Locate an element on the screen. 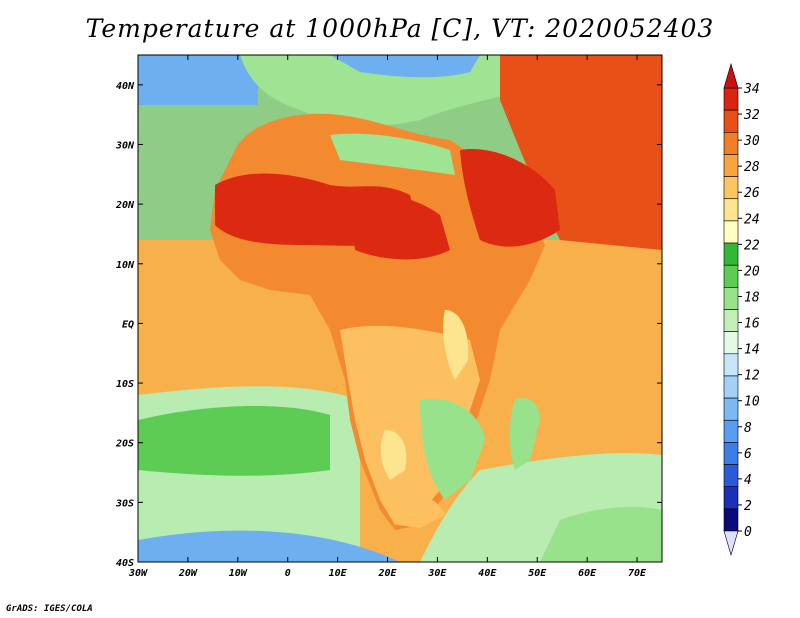 The height and width of the screenshot is (618, 800). colorbar-label: 14 is located at coordinates (752, 350).